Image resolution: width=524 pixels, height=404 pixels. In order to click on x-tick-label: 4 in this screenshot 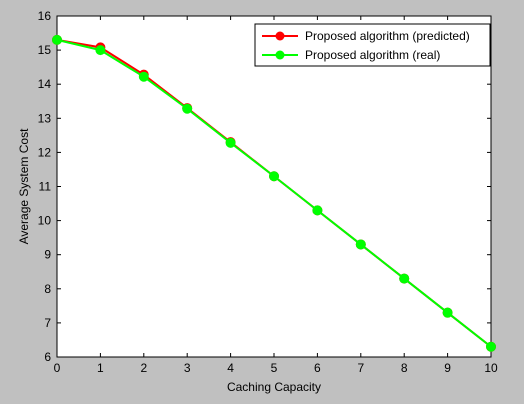, I will do `click(230, 368)`.